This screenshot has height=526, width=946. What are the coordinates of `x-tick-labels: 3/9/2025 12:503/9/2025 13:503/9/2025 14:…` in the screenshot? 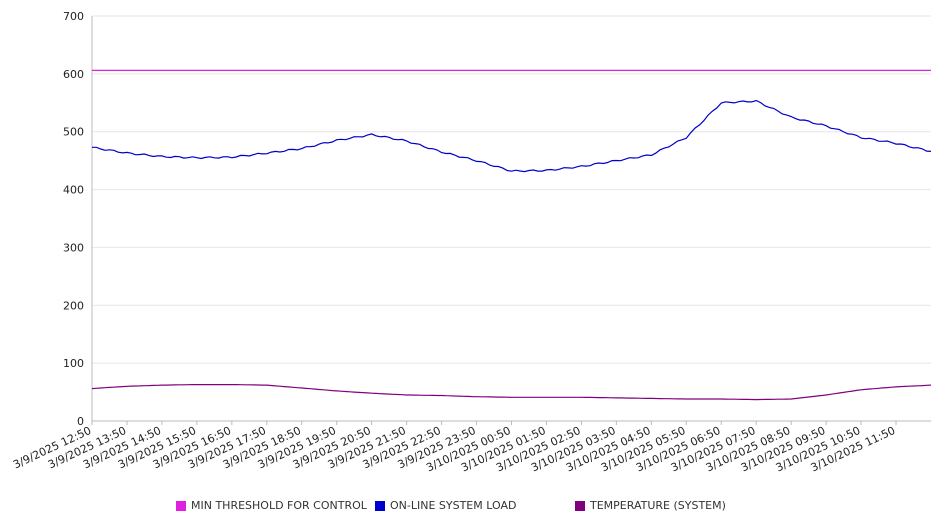 It's located at (454, 449).